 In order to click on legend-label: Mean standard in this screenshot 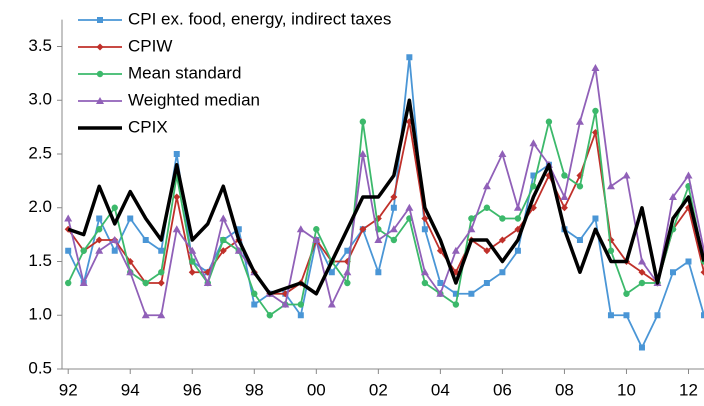, I will do `click(184, 72)`.